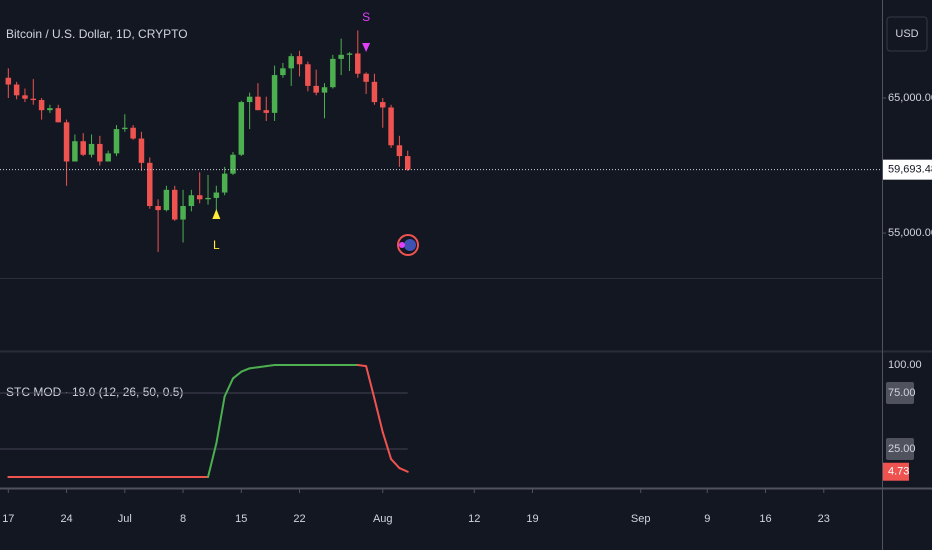 Image resolution: width=932 pixels, height=550 pixels. I want to click on x-tick-label: Aug, so click(383, 519).